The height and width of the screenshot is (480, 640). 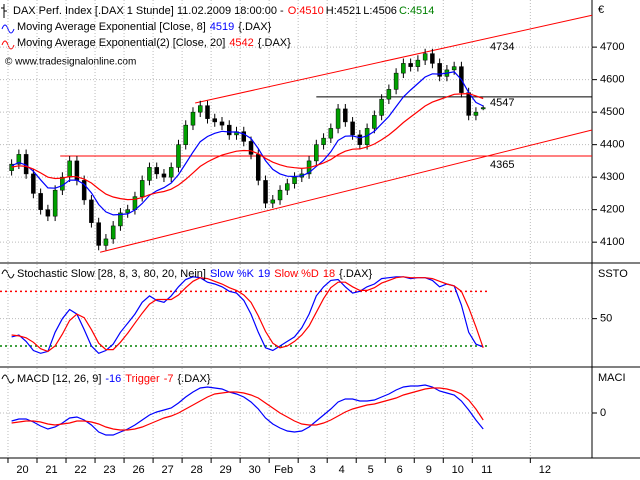 What do you see at coordinates (167, 470) in the screenshot?
I see `x-tick-label: 27` at bounding box center [167, 470].